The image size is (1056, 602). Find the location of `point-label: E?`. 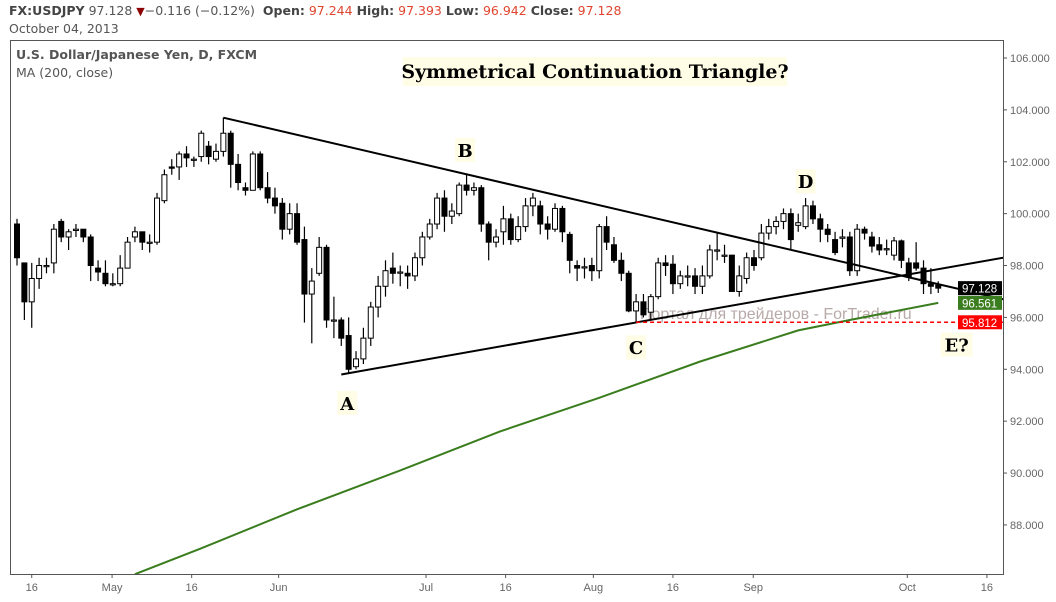

point-label: E? is located at coordinates (957, 346).